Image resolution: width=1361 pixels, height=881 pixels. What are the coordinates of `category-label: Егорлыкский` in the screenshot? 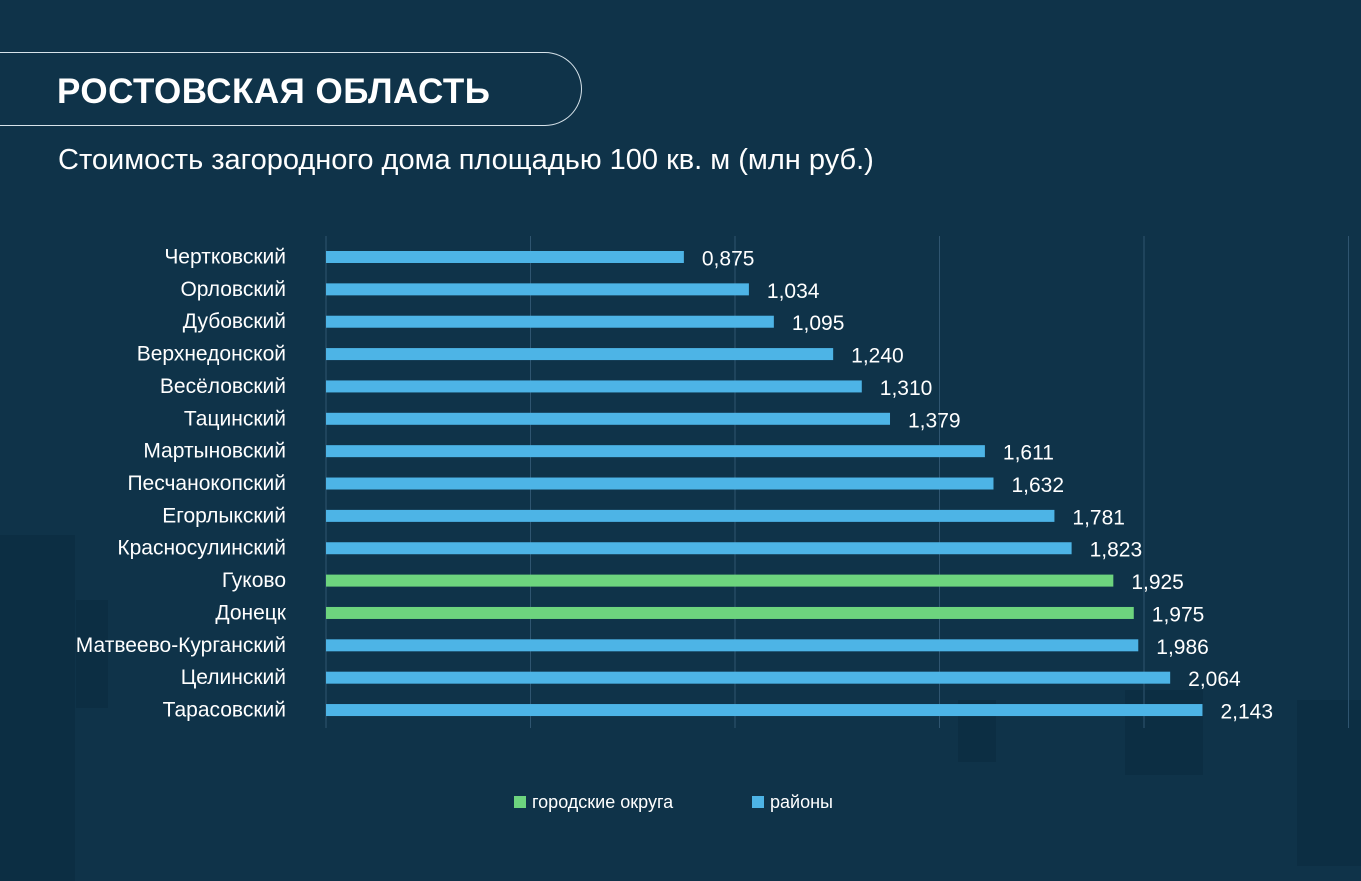 It's located at (224, 515).